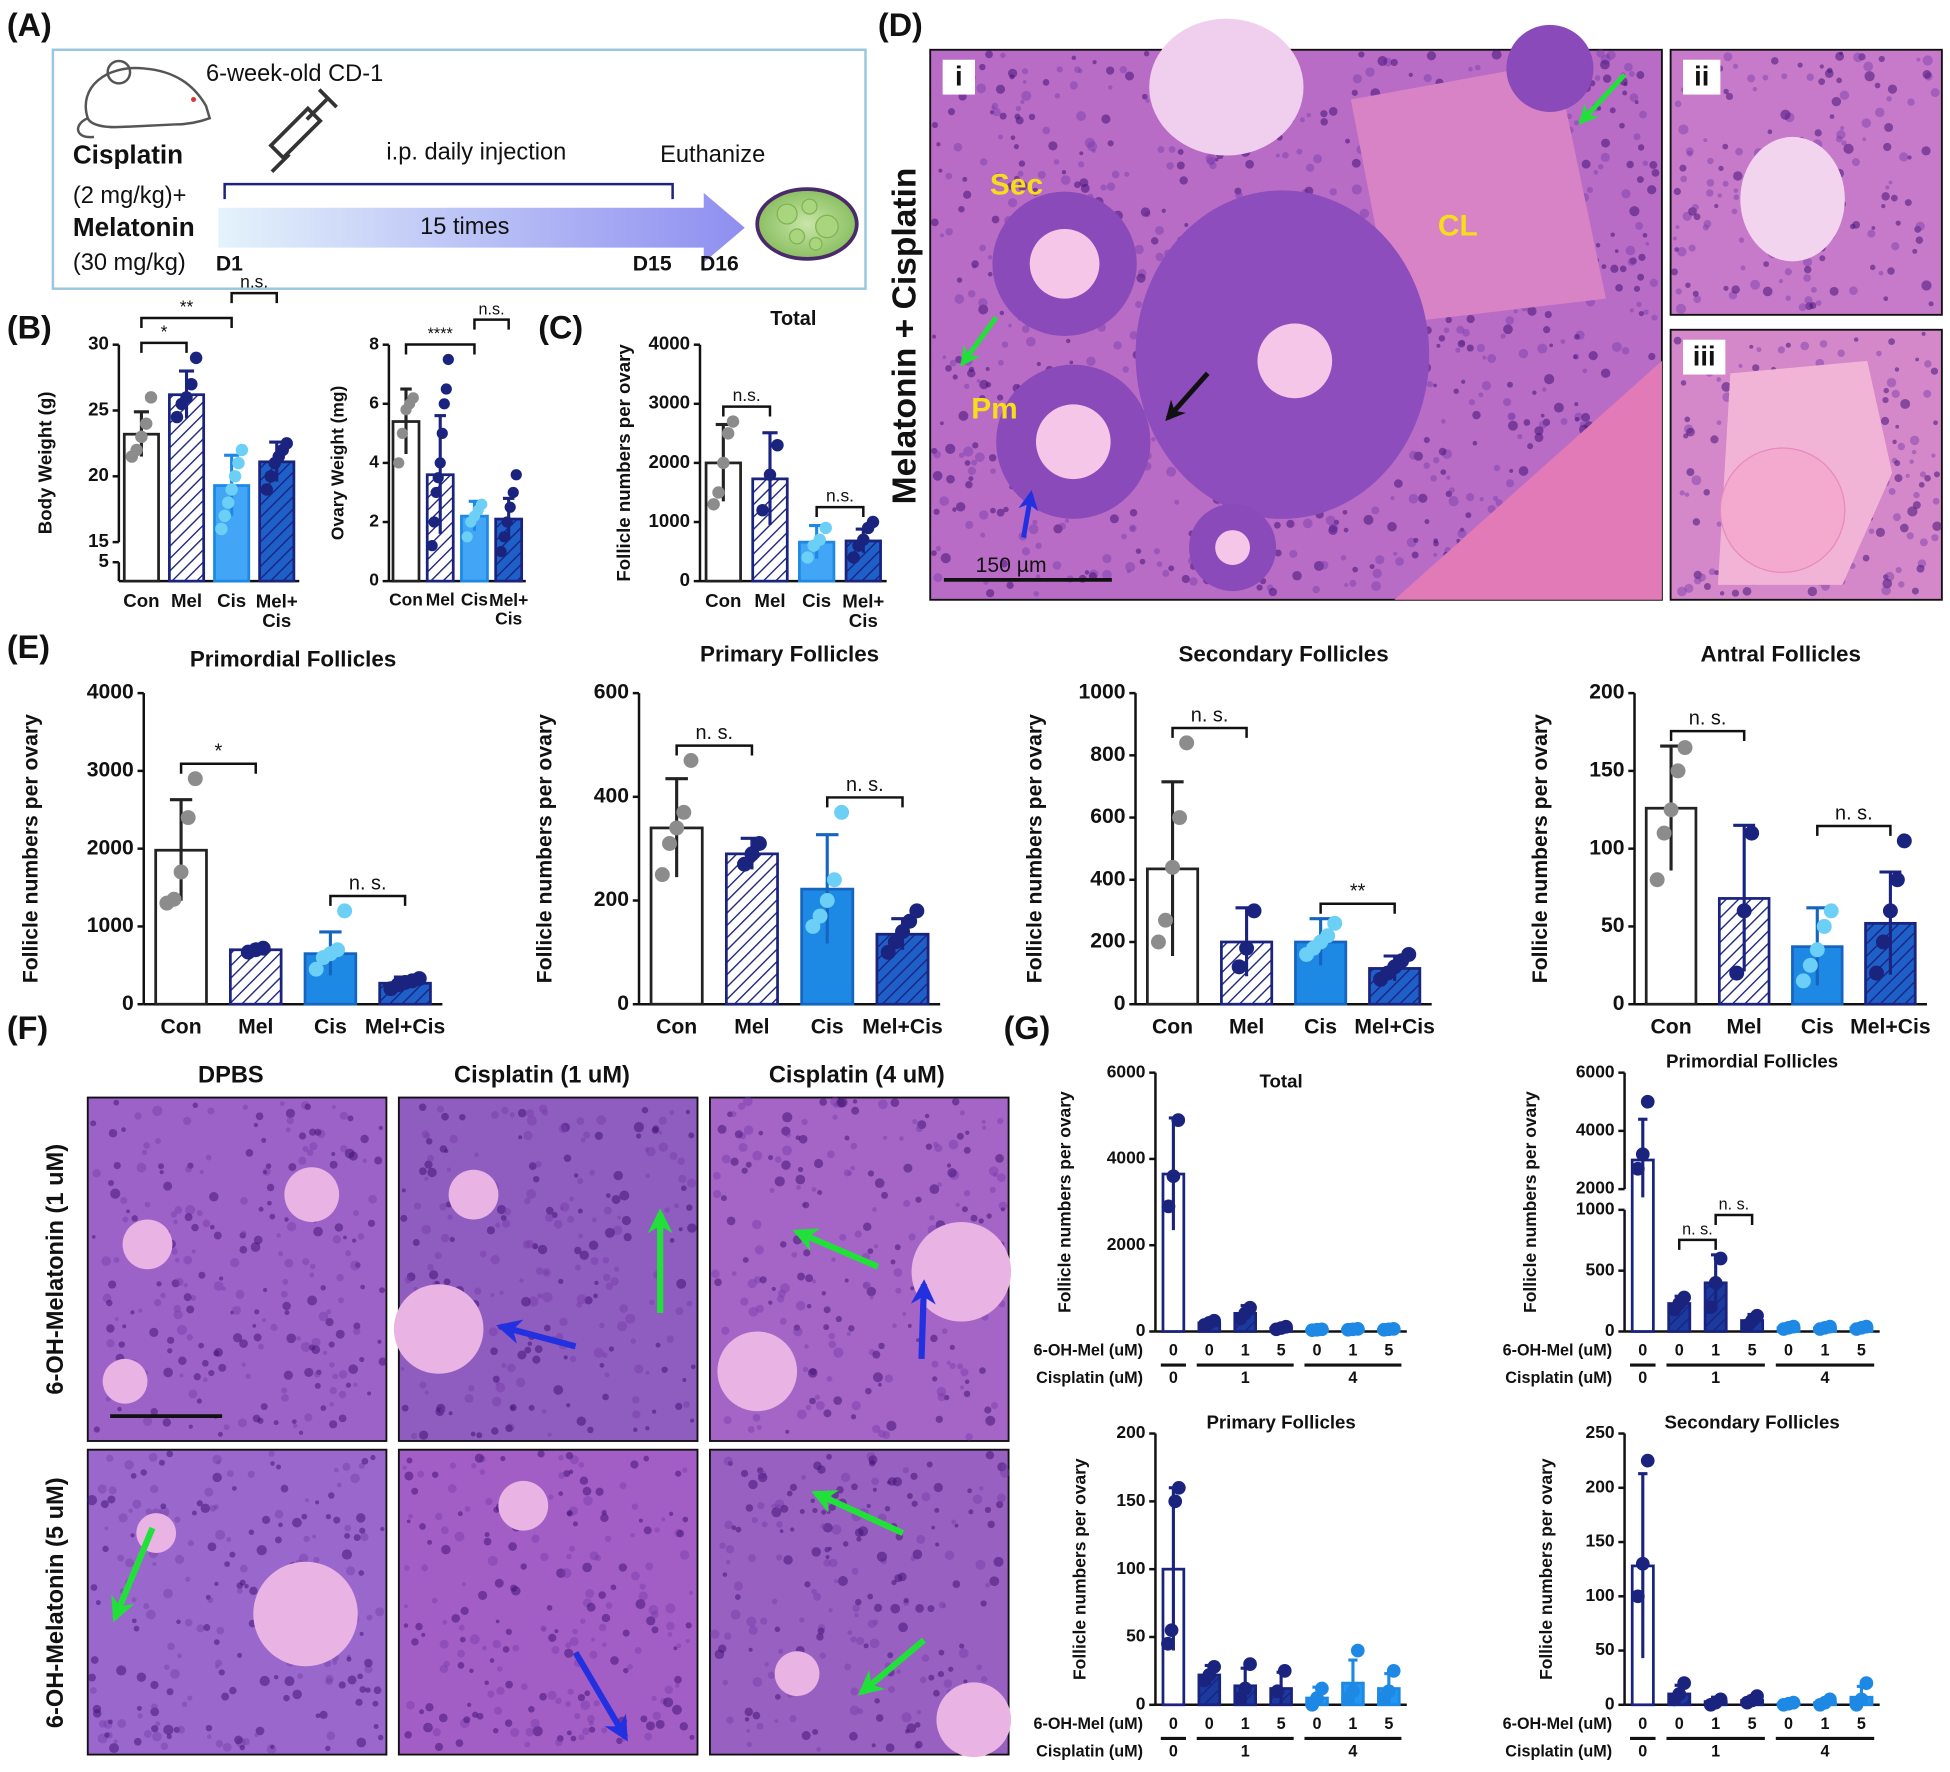 Image resolution: width=1950 pixels, height=1772 pixels. What do you see at coordinates (747, 411) in the screenshot?
I see `significance-bracket` at bounding box center [747, 411].